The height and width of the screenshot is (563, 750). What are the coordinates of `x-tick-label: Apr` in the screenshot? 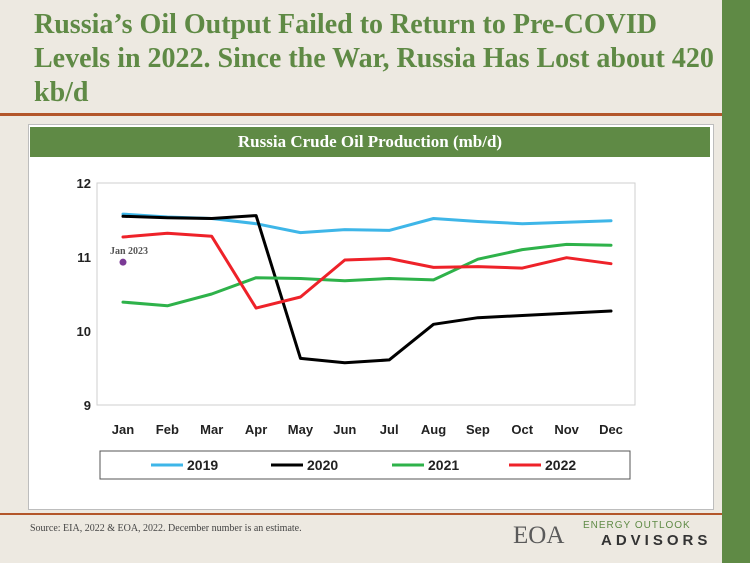 It's located at (256, 429).